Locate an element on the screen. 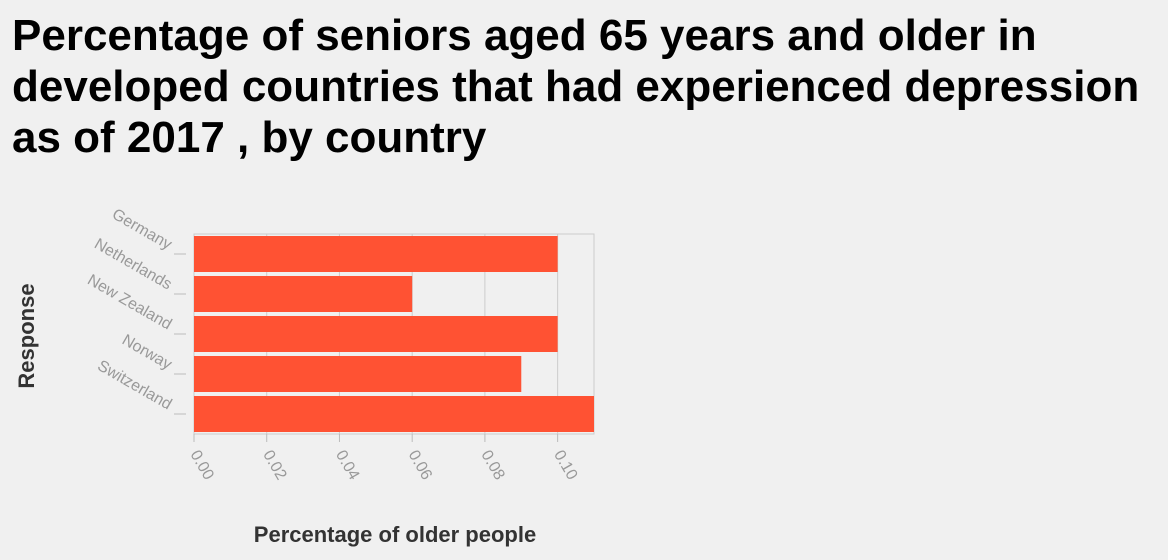  x-axis-ticks: 0.00 0.02 0.04 0.06 0.08 0.10 is located at coordinates (384, 458).